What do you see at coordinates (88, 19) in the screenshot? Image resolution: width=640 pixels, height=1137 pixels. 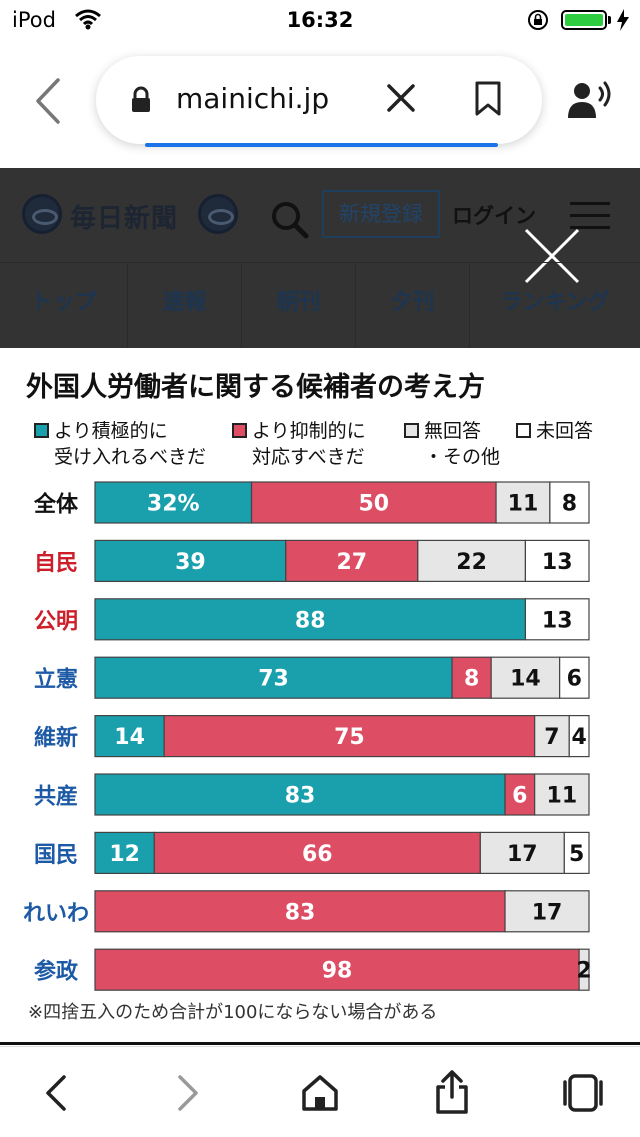 I see `wifi-icon` at bounding box center [88, 19].